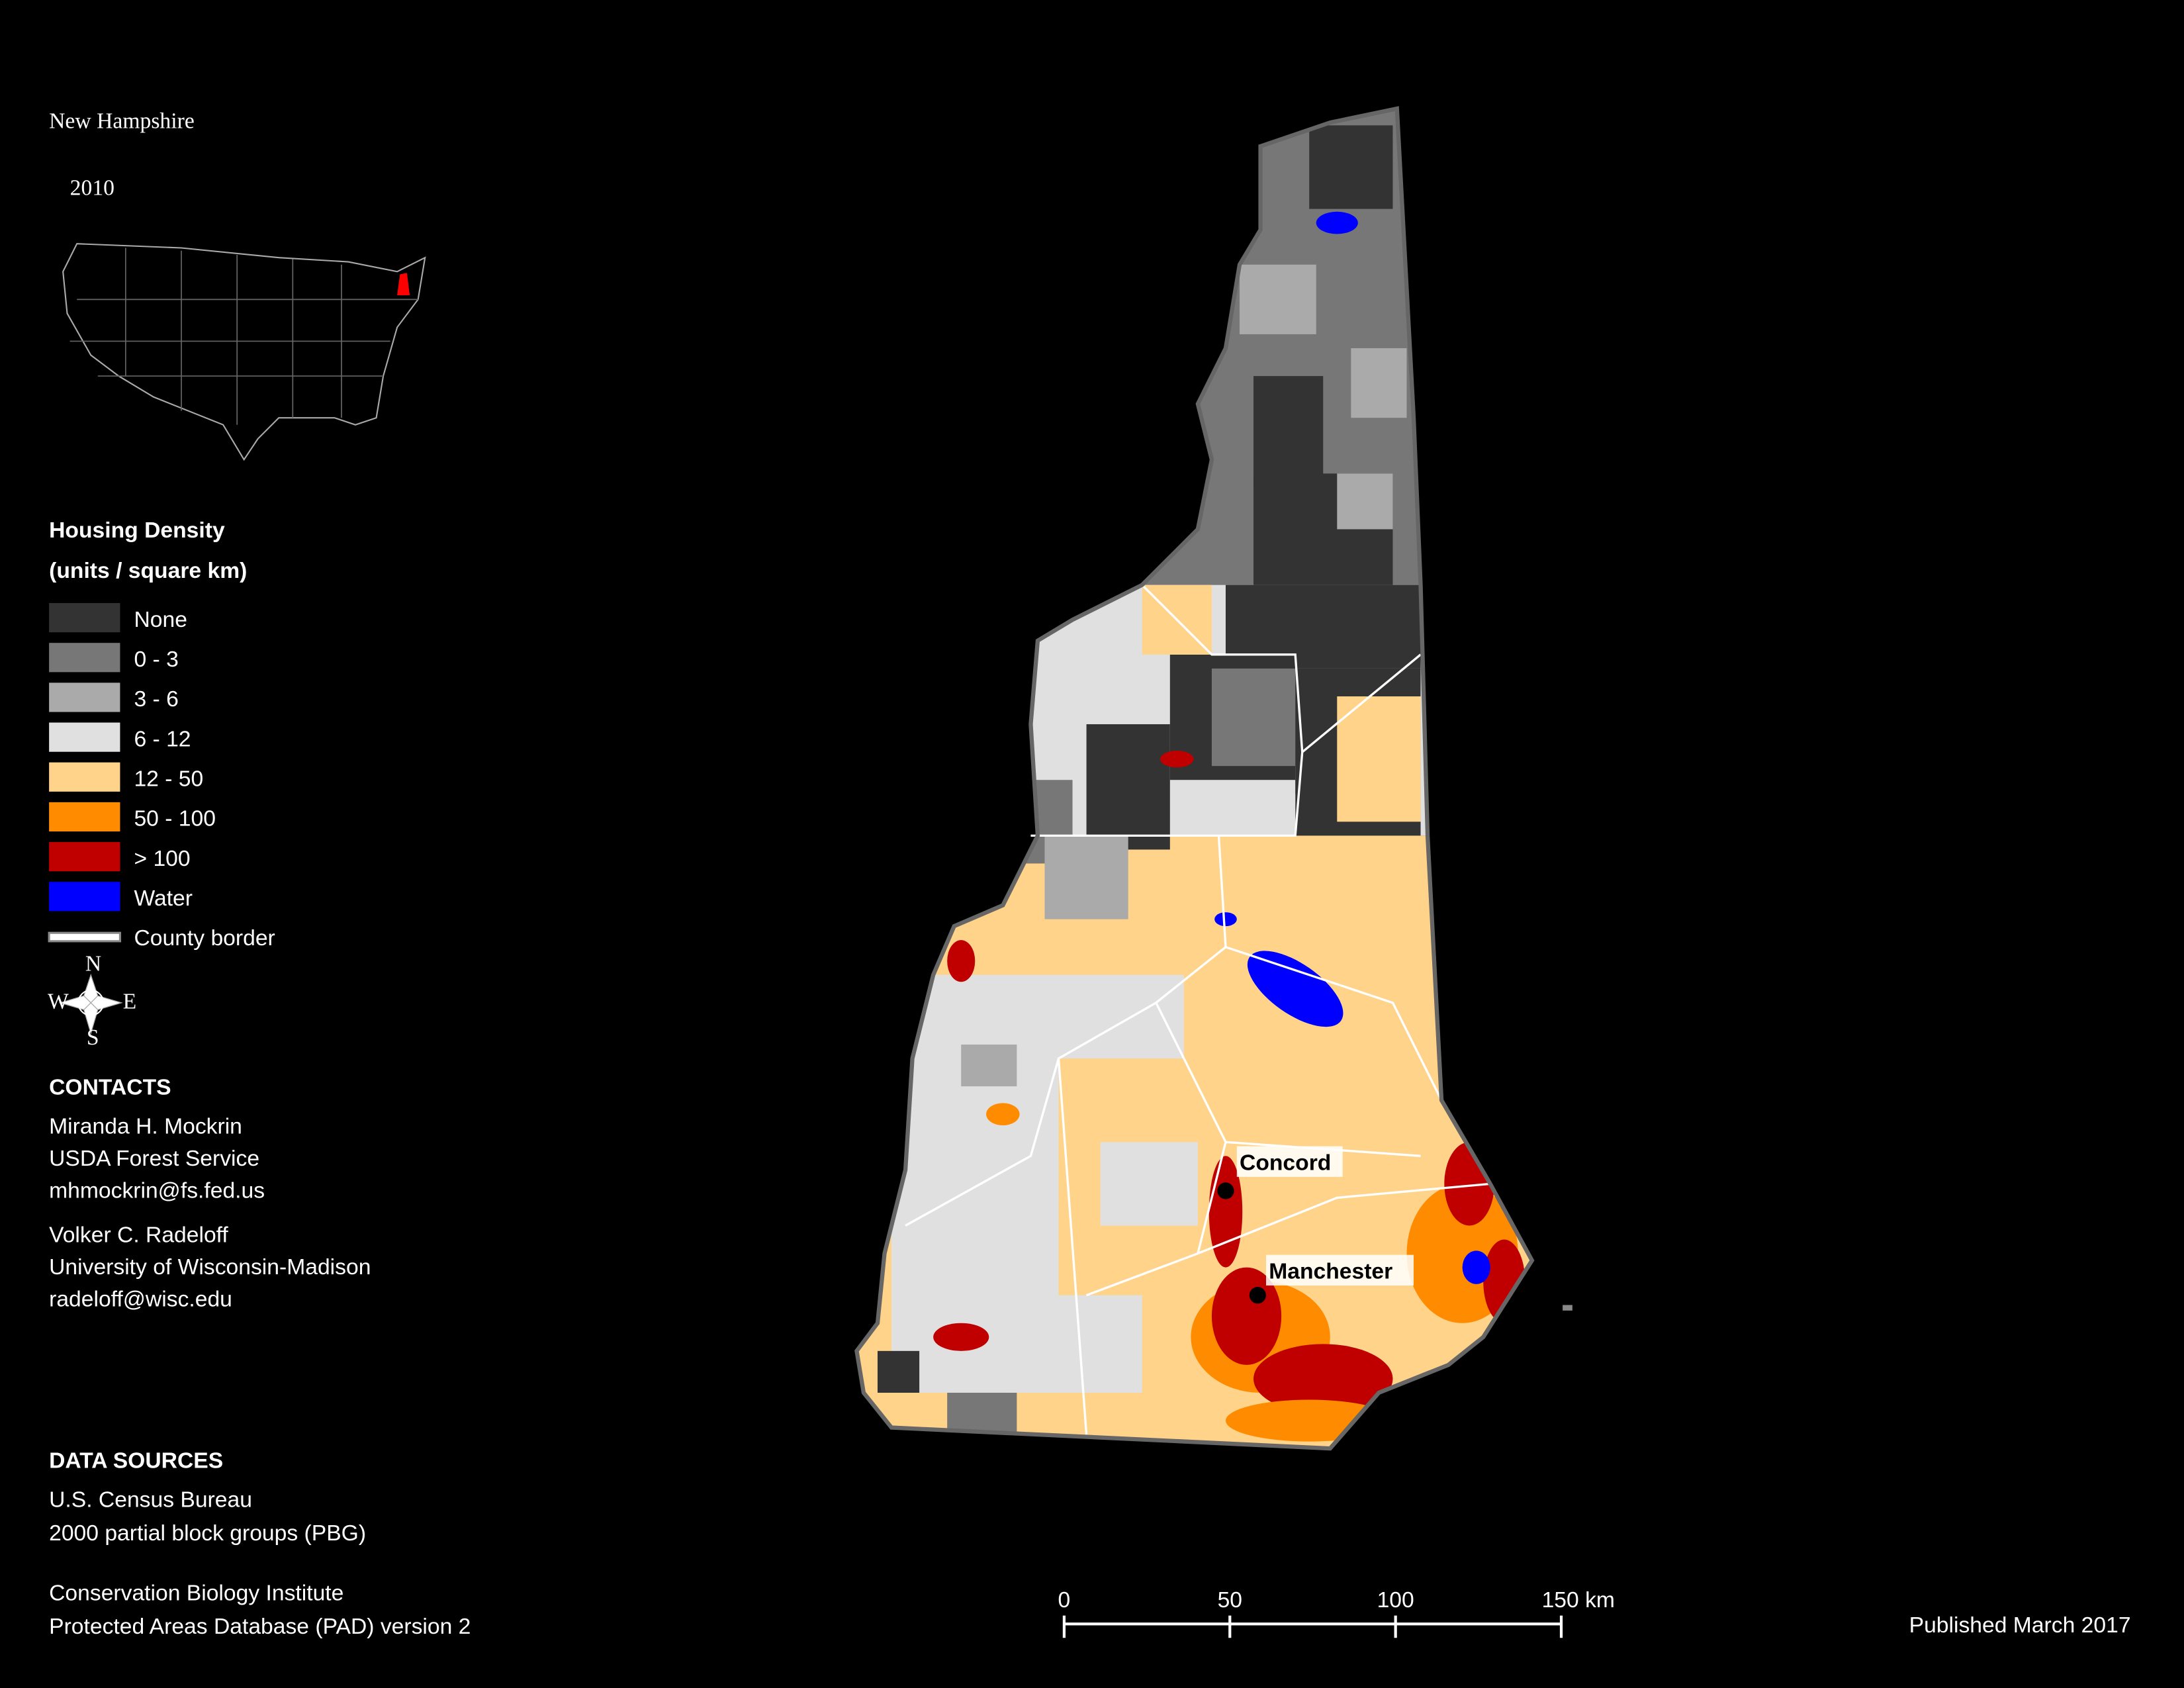 Image resolution: width=2184 pixels, height=1688 pixels. I want to click on contact-line: mhmockrin@fs.fed.us, so click(157, 1190).